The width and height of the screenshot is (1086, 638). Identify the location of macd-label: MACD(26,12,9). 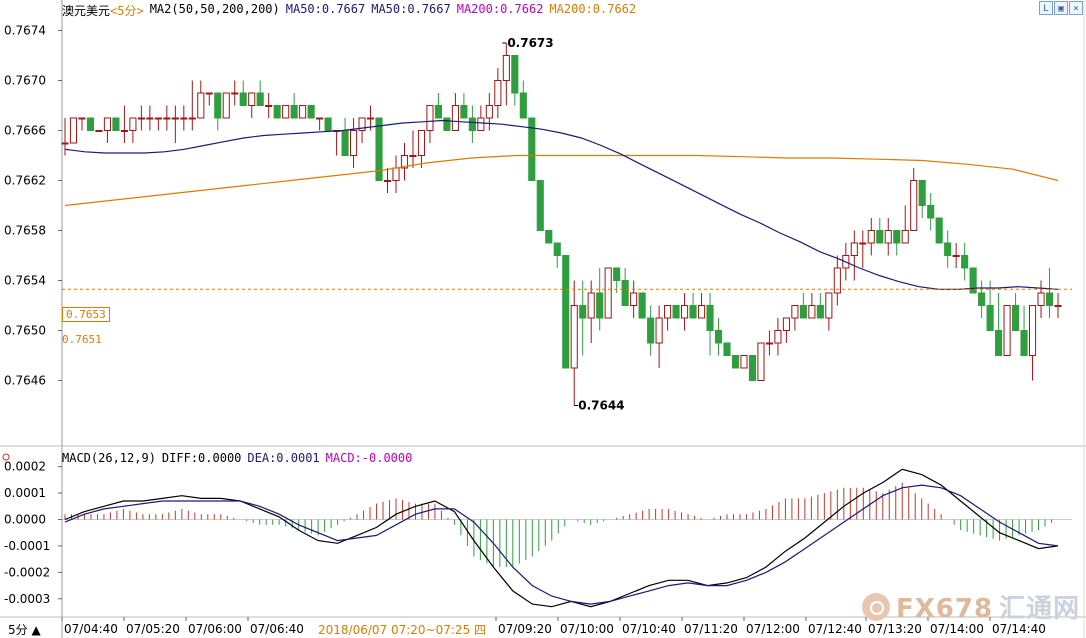
(109, 458).